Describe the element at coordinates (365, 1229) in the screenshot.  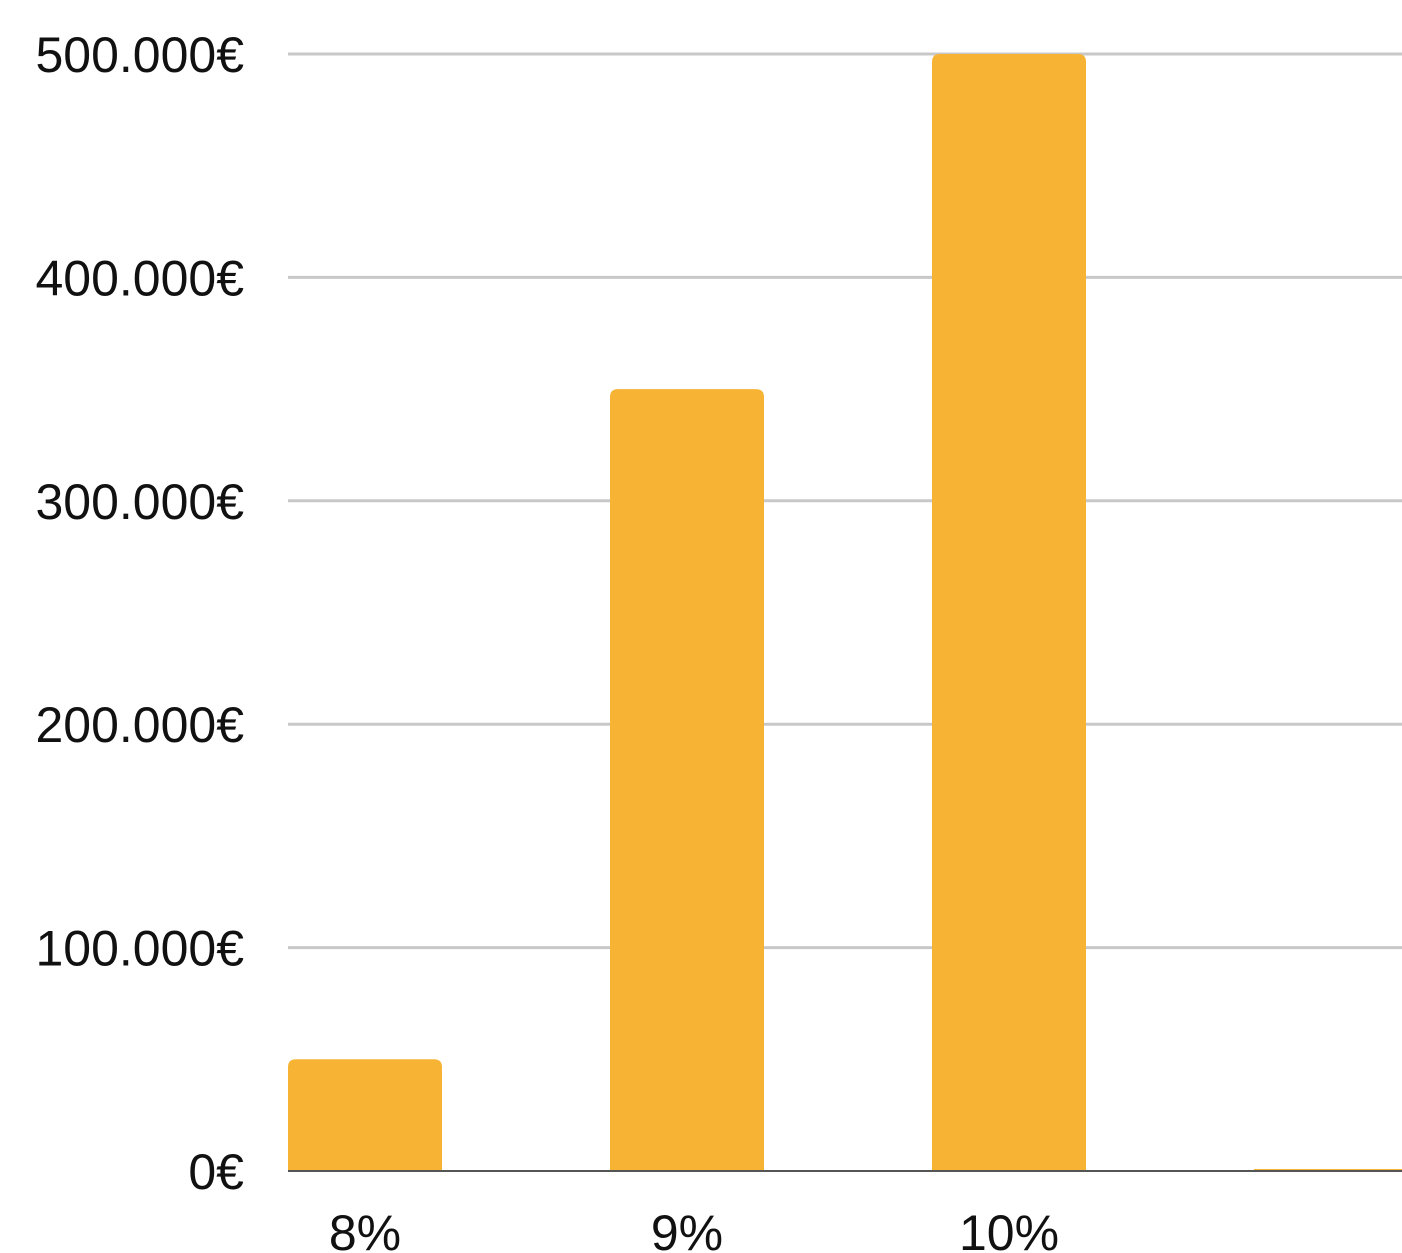
I see `x-tick-label: 8%` at that location.